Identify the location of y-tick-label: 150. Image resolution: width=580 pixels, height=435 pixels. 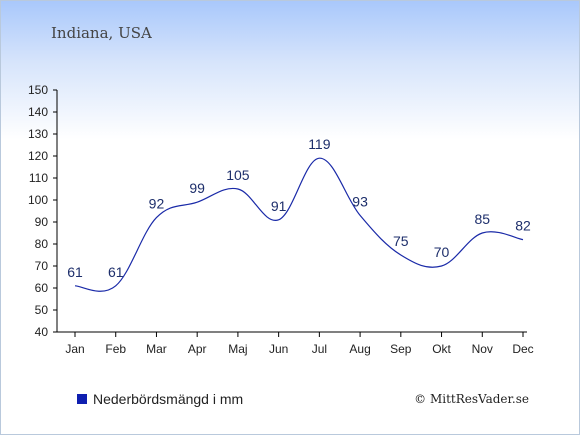
(38, 90).